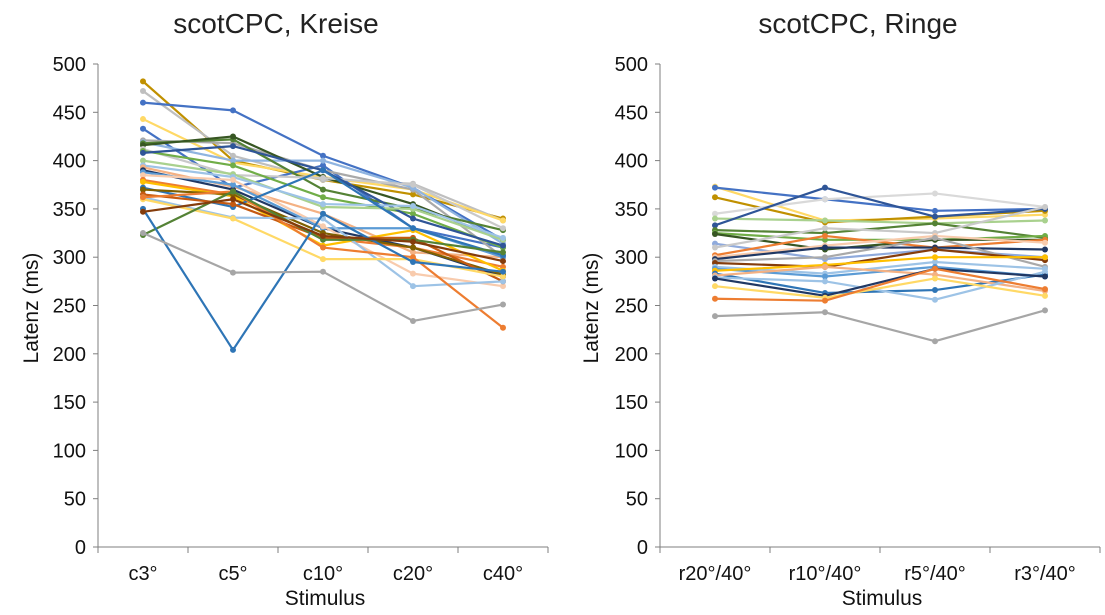 This screenshot has height=615, width=1105. Describe the element at coordinates (69, 355) in the screenshot. I see `y-tick-label: 200` at that location.